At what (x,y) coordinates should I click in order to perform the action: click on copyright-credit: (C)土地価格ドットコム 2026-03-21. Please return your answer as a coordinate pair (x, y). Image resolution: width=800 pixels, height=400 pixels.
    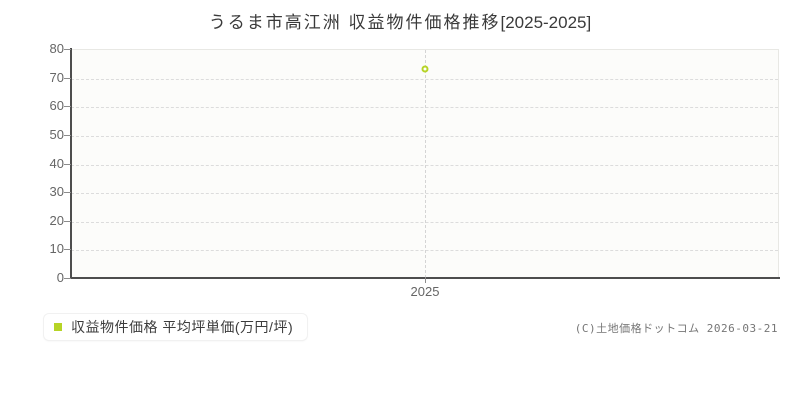
    Looking at the image, I should click on (676, 328).